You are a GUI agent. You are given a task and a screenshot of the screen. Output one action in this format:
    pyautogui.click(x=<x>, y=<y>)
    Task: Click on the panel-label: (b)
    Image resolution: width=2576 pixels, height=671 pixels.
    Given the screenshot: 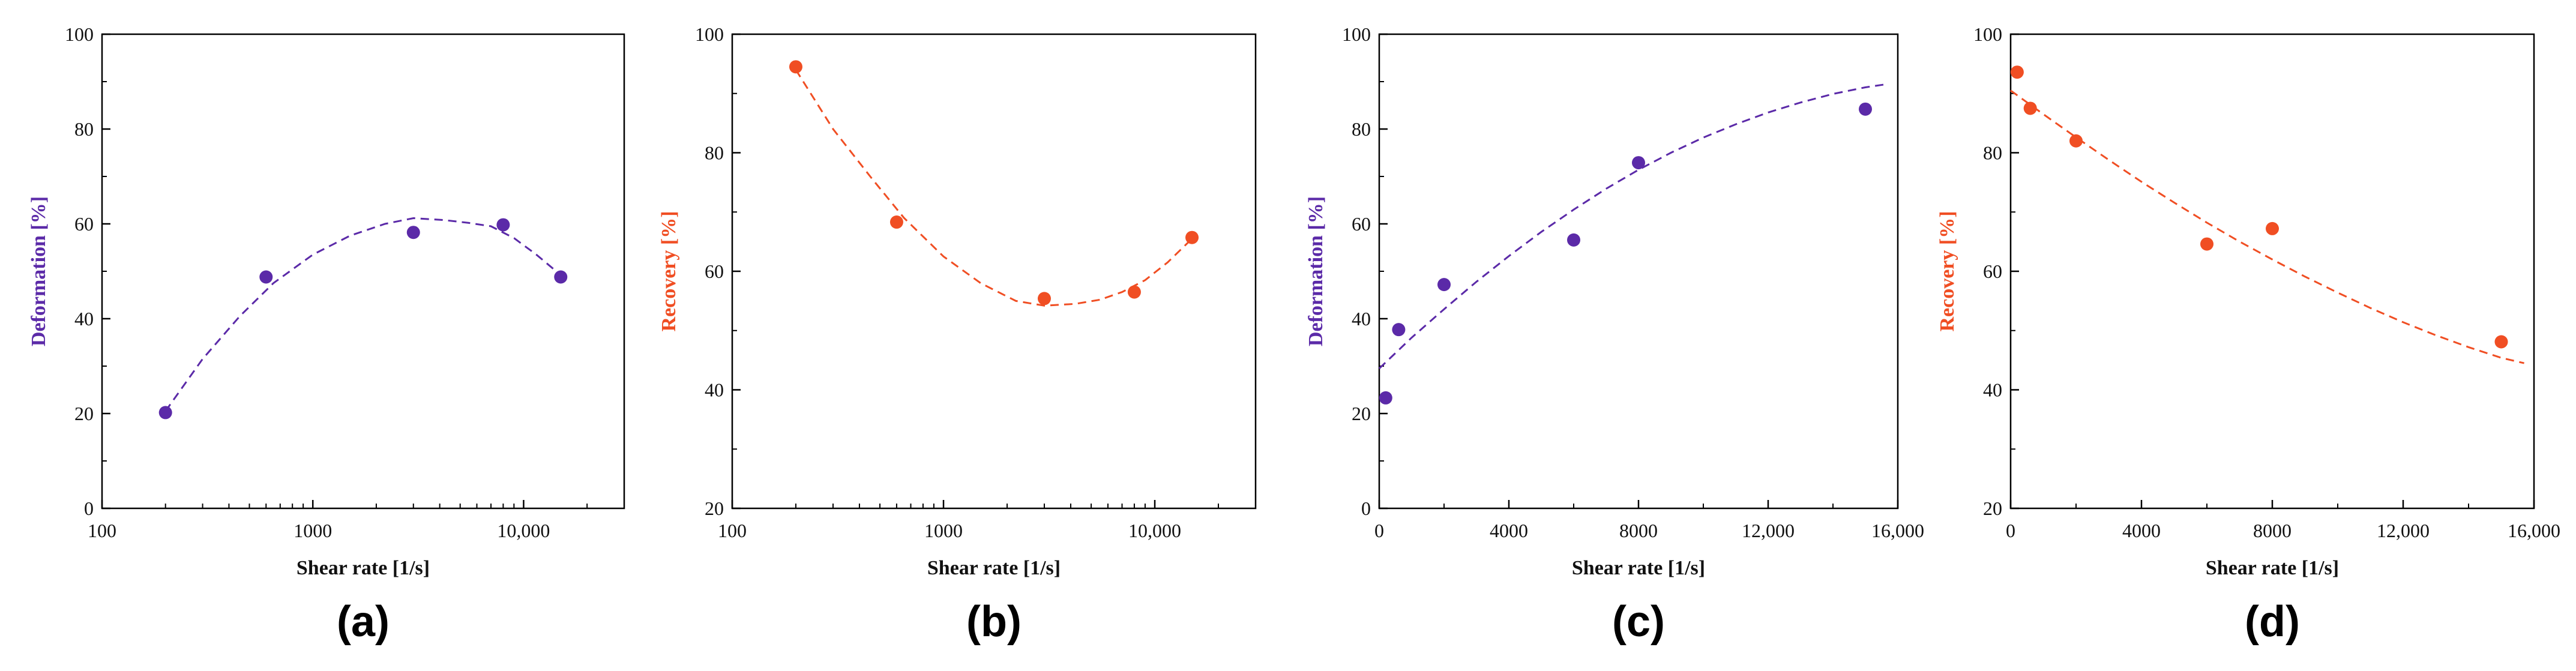 What is the action you would take?
    pyautogui.click(x=994, y=622)
    